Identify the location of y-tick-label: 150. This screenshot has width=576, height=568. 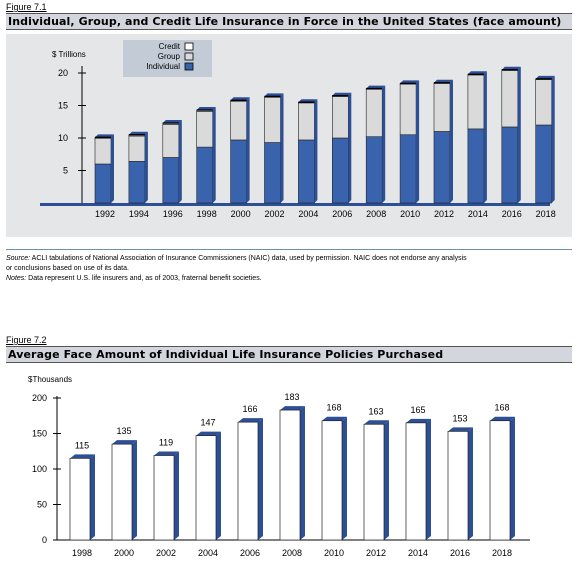
(39, 434).